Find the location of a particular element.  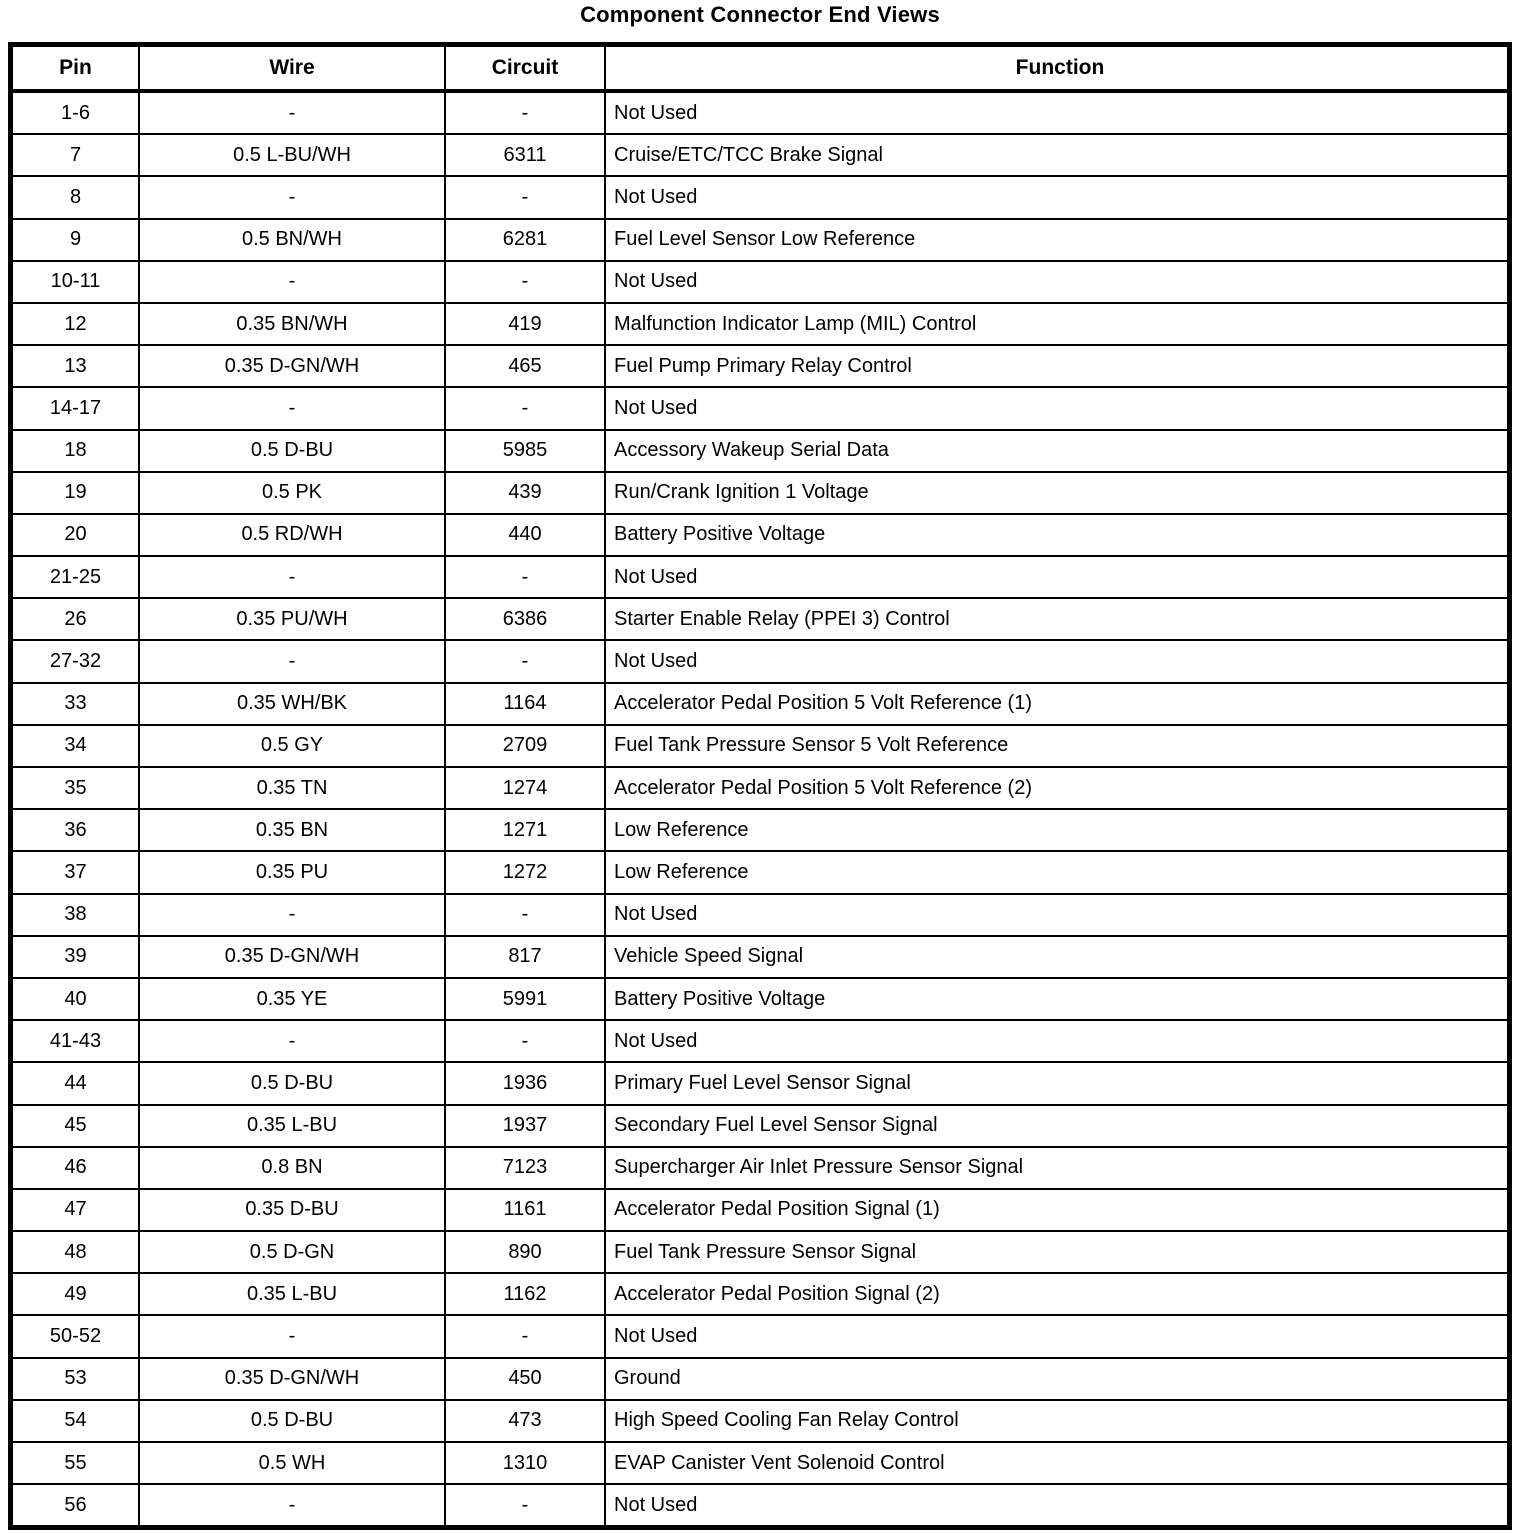

table-row: 38- - Not Used is located at coordinates (760, 914).